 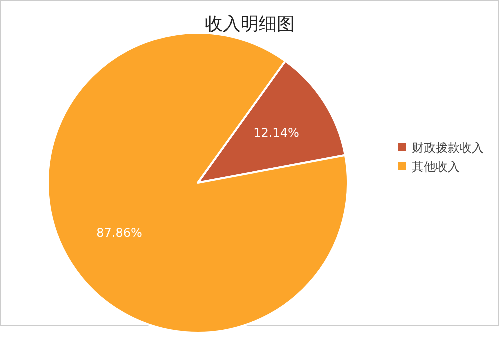 What do you see at coordinates (277, 133) in the screenshot?
I see `data-label: 12.14%` at bounding box center [277, 133].